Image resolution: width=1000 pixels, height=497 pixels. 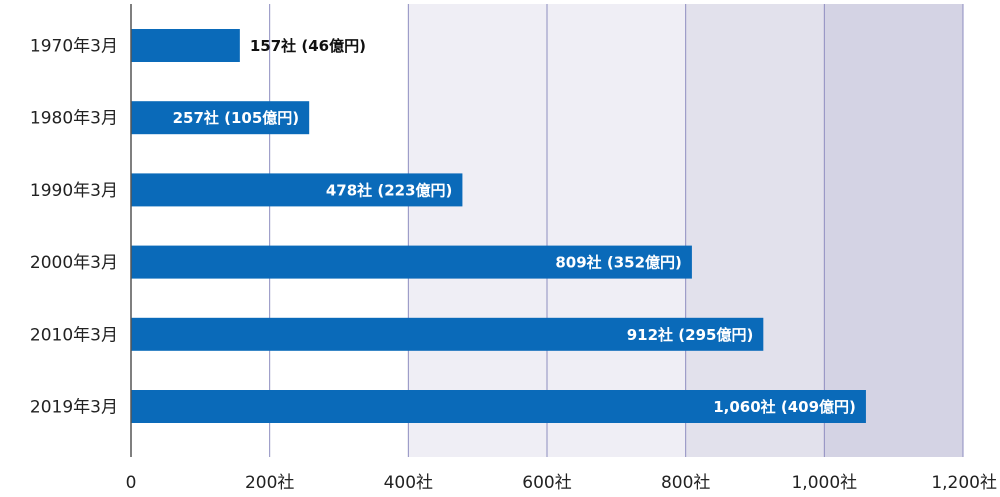 What do you see at coordinates (74, 191) in the screenshot?
I see `category-label-2: 1990年3月` at bounding box center [74, 191].